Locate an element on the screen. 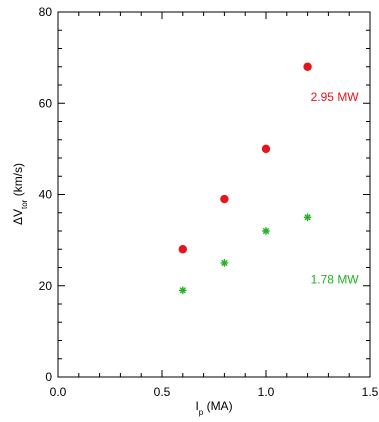 The height and width of the screenshot is (422, 379). y-tick-label: 60 is located at coordinates (46, 103).